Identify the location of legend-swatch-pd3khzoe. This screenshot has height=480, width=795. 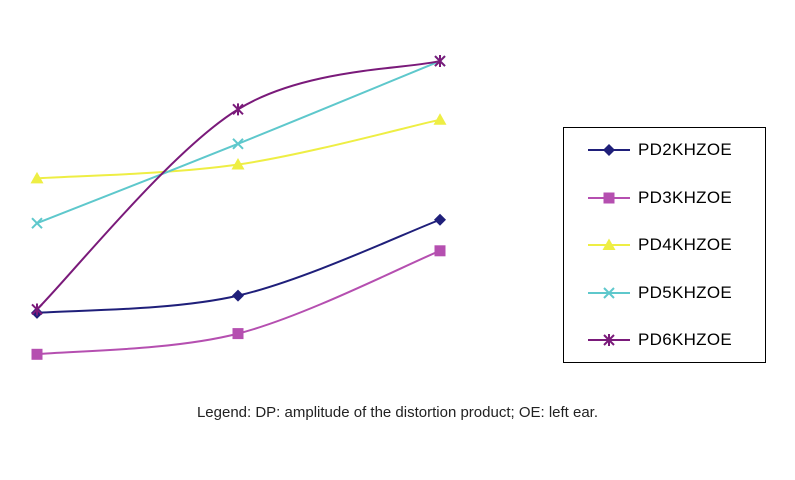
(609, 198).